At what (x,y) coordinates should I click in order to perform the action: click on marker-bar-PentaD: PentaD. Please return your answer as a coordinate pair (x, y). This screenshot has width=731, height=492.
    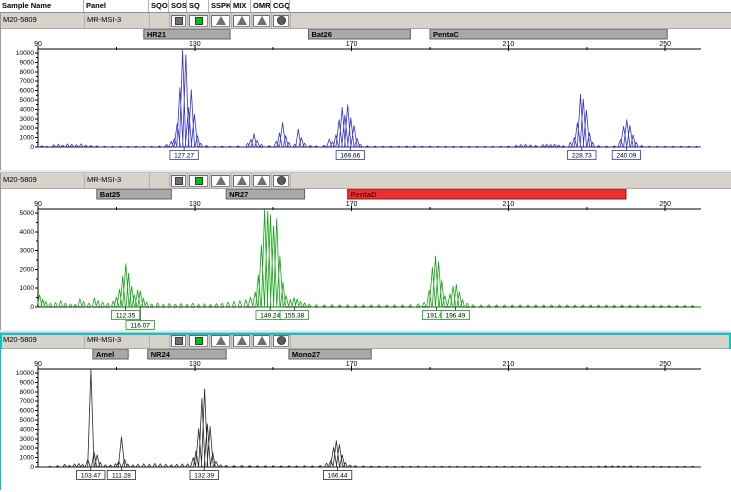
    Looking at the image, I should click on (487, 194).